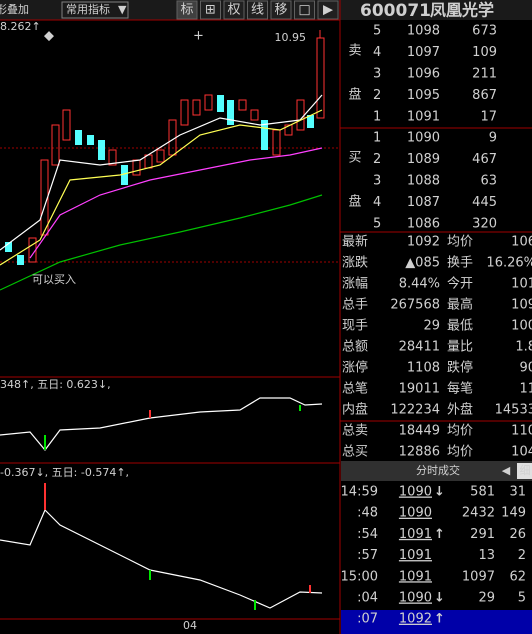  I want to click on tab-prev: ◀, so click(506, 470).